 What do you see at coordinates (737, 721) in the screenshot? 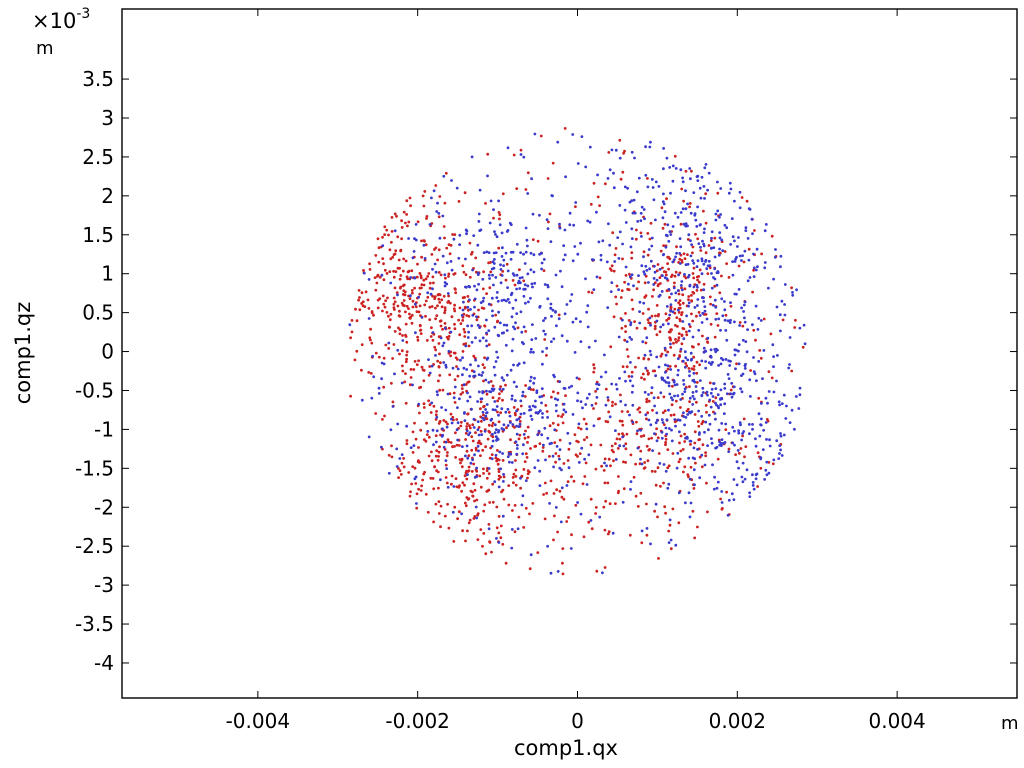
I see `x-tick-label: 0.002` at bounding box center [737, 721].